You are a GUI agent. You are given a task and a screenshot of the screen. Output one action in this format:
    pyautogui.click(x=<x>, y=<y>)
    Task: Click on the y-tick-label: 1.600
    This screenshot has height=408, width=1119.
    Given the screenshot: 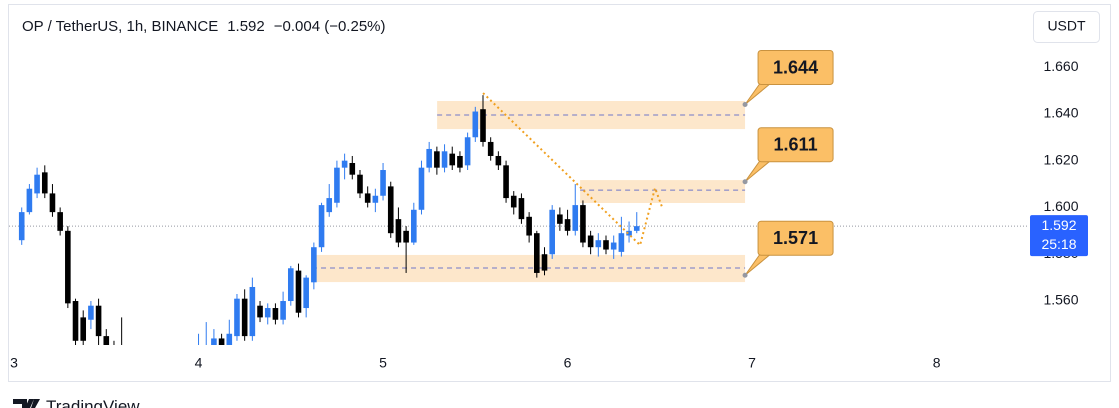 What is the action you would take?
    pyautogui.click(x=1060, y=206)
    